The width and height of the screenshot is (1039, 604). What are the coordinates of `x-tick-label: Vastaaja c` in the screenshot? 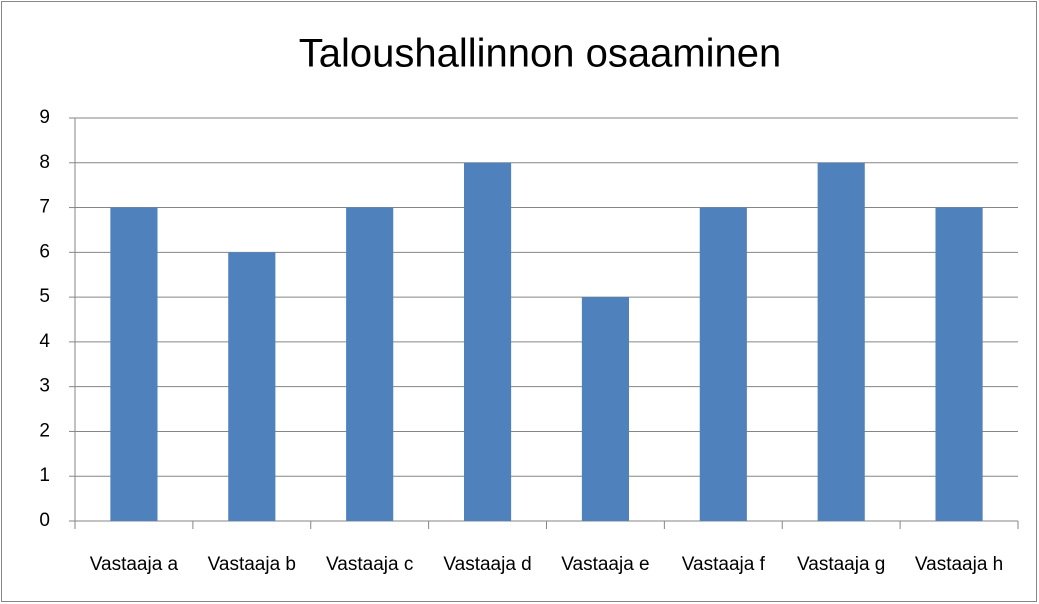 It's located at (369, 564).